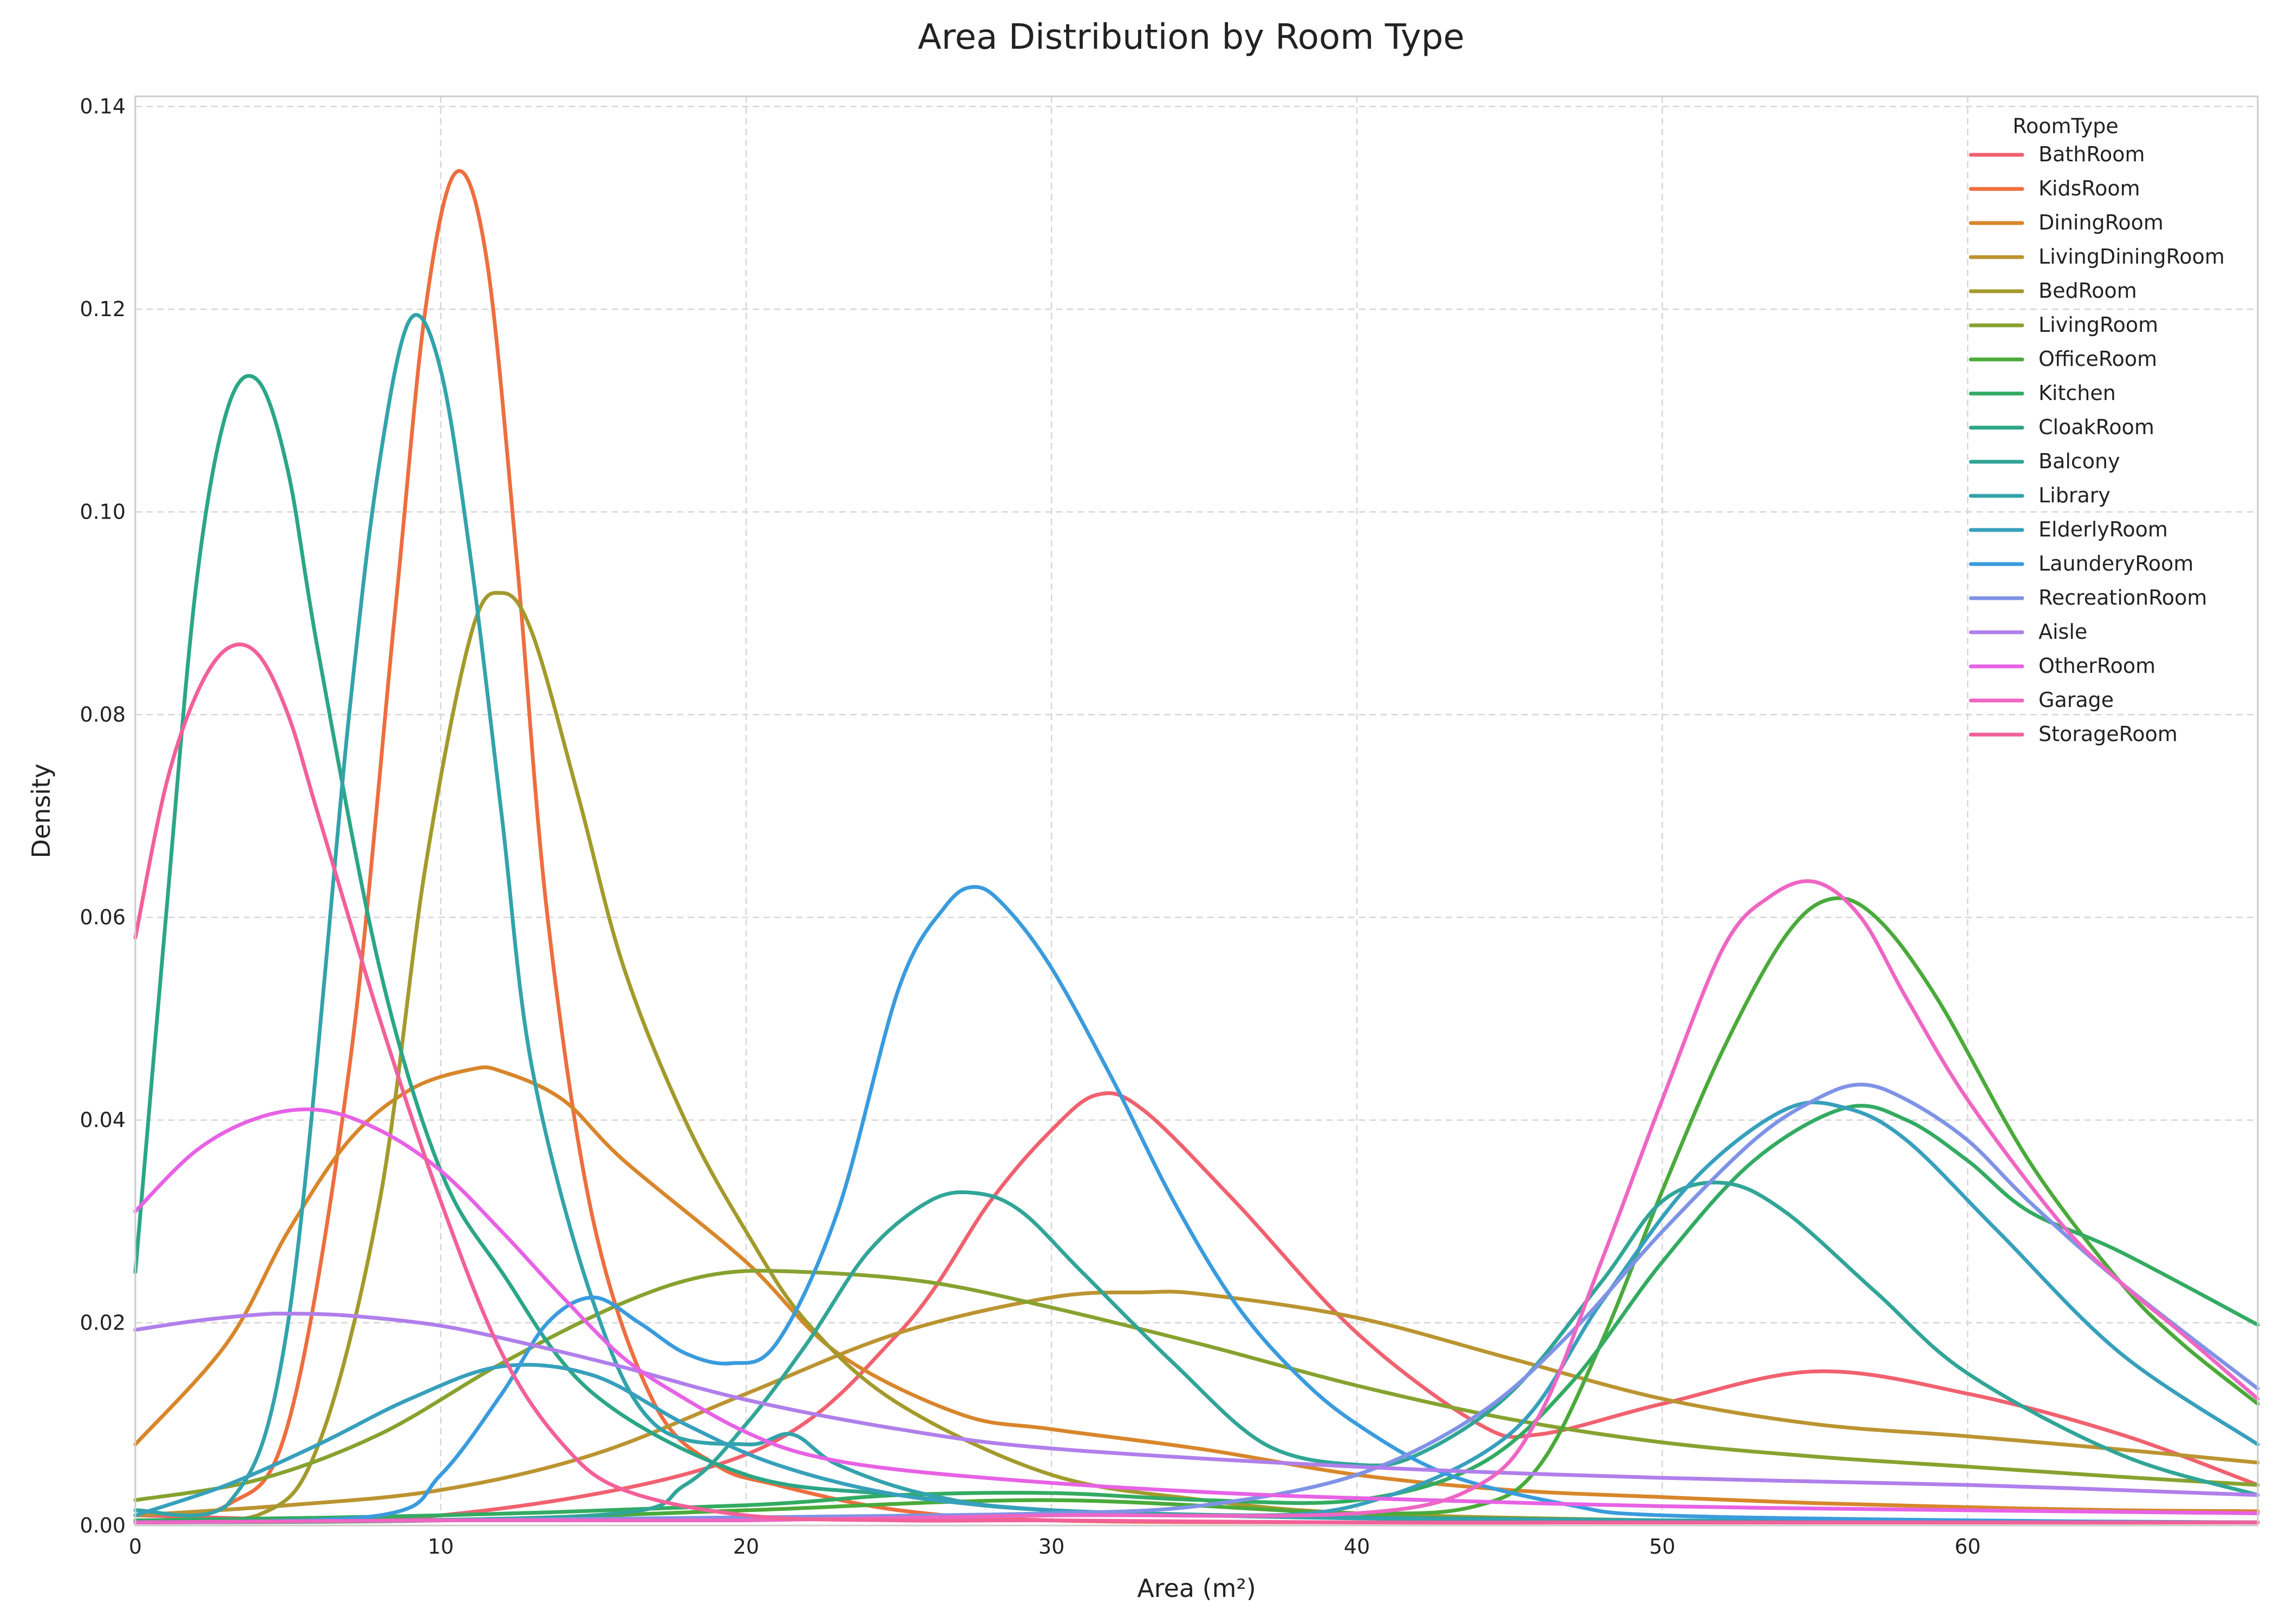 The height and width of the screenshot is (1624, 2274). I want to click on series-line-livingdiningroom, so click(1197, 1403).